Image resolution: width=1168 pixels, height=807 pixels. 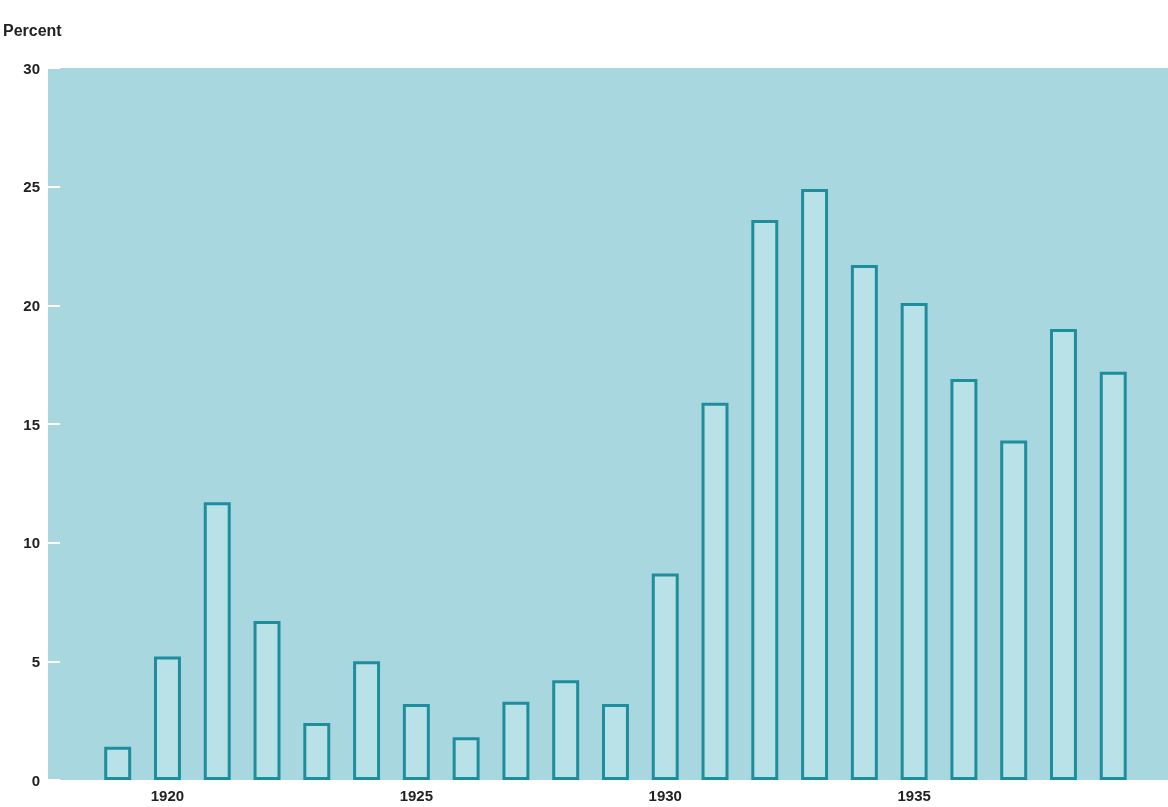 I want to click on y-tick-label: 5, so click(x=35, y=661).